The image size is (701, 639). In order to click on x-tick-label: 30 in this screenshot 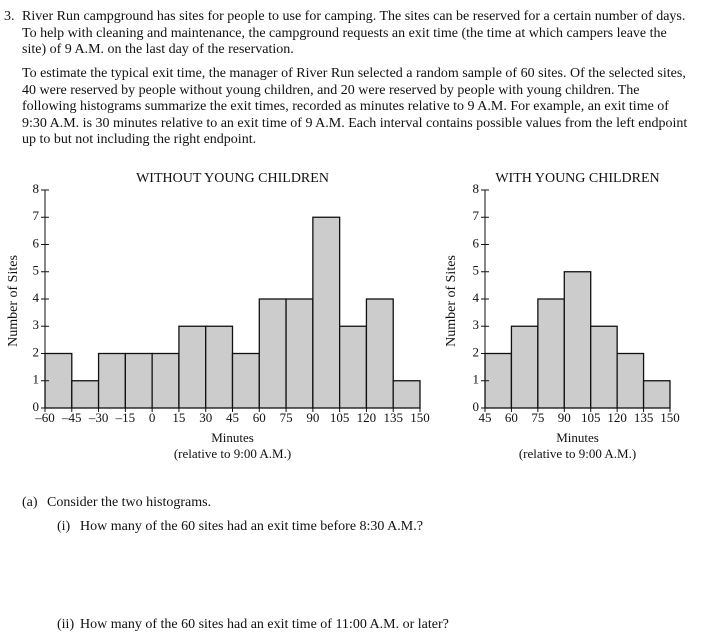, I will do `click(205, 417)`.